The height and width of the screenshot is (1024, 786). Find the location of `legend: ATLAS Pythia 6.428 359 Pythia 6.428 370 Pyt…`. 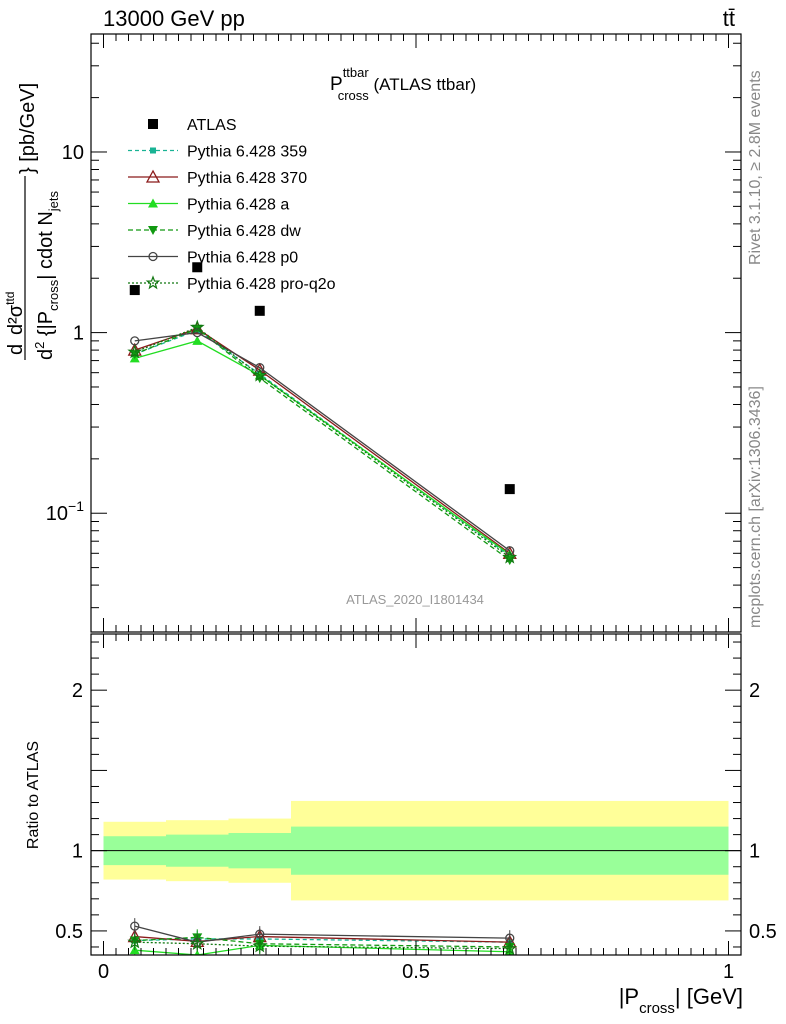

legend: ATLAS Pythia 6.428 359 Pythia 6.428 370 Pyt… is located at coordinates (232, 205).